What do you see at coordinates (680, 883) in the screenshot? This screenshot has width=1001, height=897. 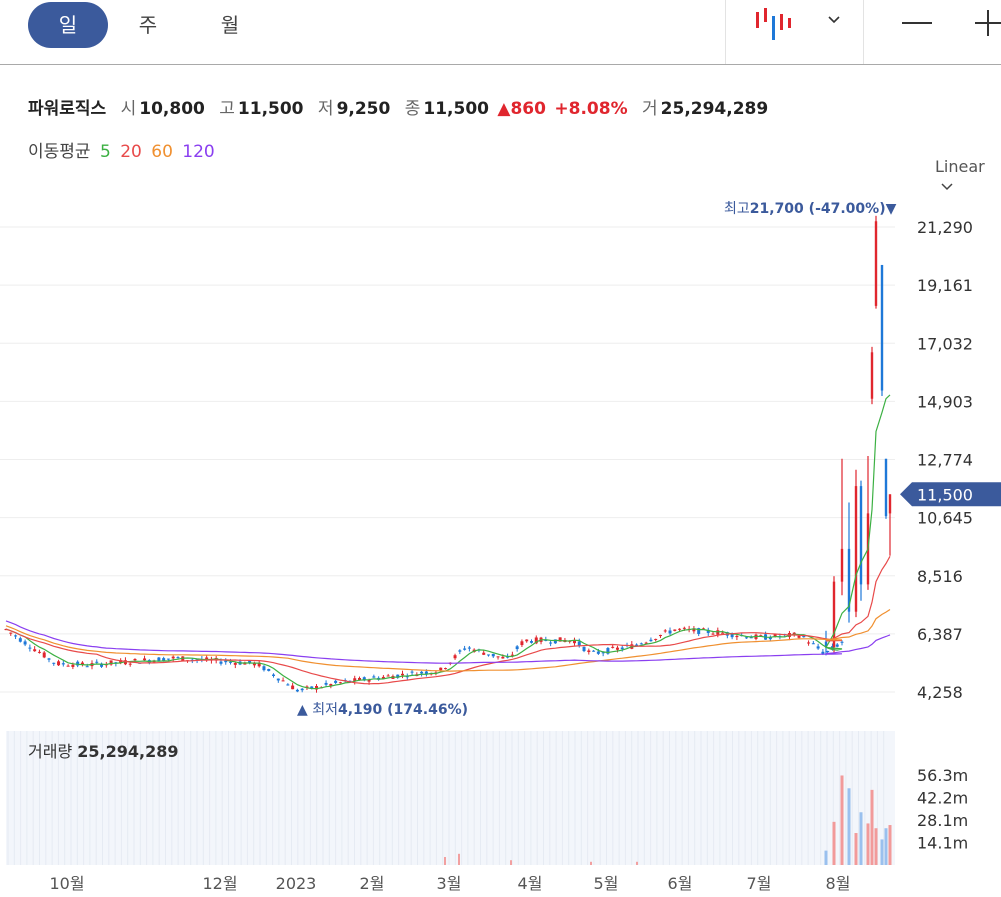 I see `x-tick-label: 6월` at bounding box center [680, 883].